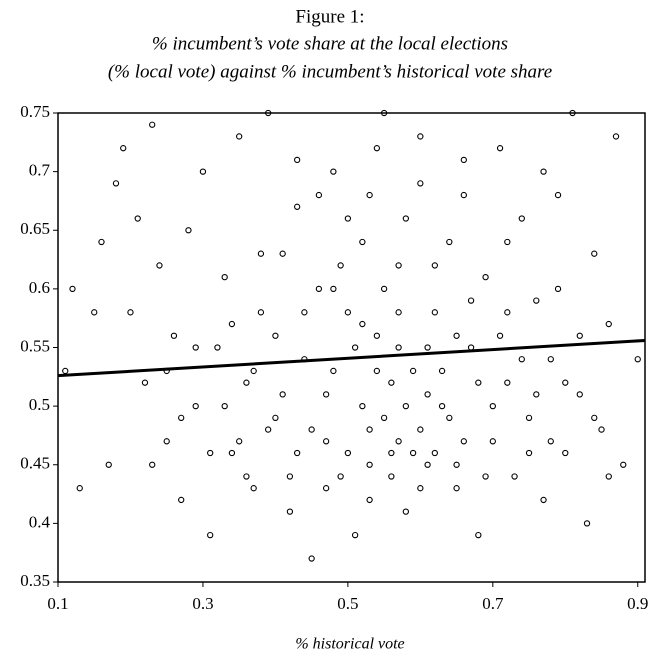 The image size is (648, 658). I want to click on trend-line, so click(351, 358).